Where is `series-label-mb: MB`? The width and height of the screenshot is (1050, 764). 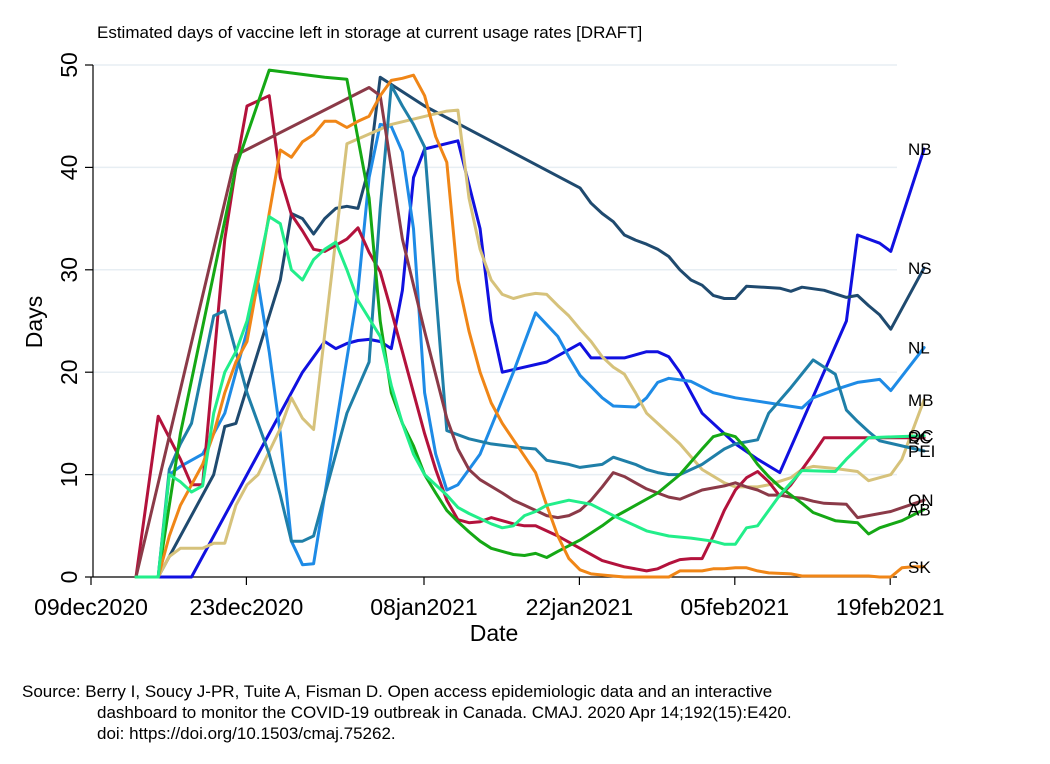
series-label-mb: MB is located at coordinates (921, 400).